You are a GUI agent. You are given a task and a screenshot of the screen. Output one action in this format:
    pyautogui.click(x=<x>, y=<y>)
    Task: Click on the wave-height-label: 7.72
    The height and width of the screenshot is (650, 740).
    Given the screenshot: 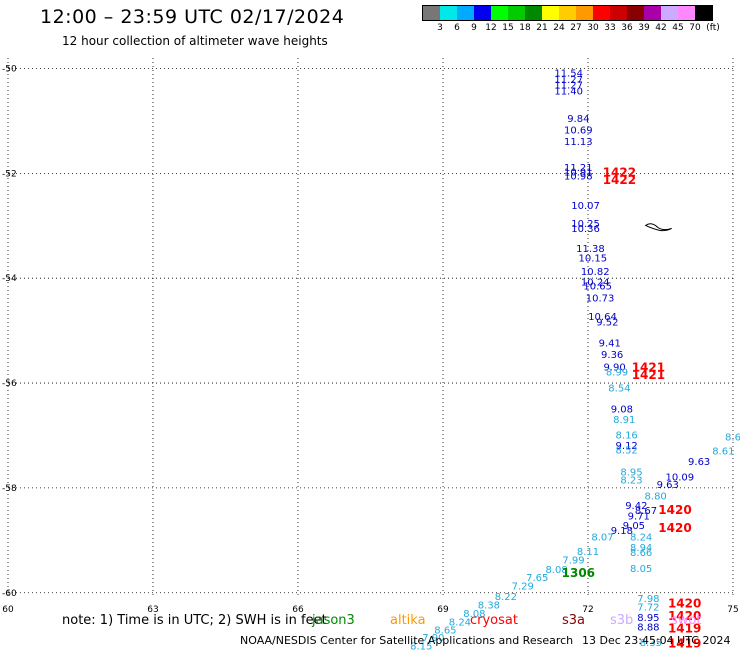 What is the action you would take?
    pyautogui.click(x=648, y=608)
    